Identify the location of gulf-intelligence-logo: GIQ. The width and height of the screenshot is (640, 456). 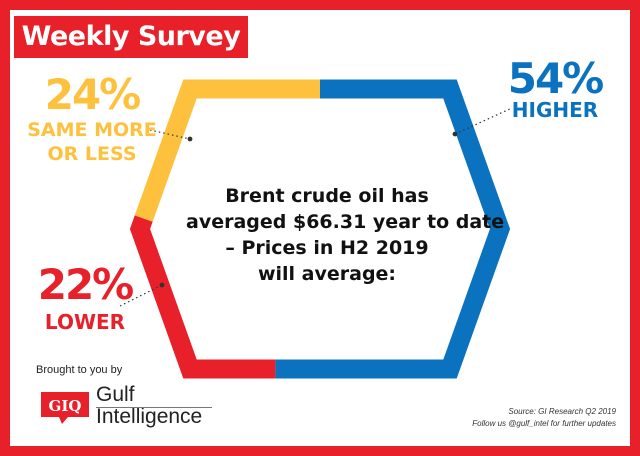
(65, 408).